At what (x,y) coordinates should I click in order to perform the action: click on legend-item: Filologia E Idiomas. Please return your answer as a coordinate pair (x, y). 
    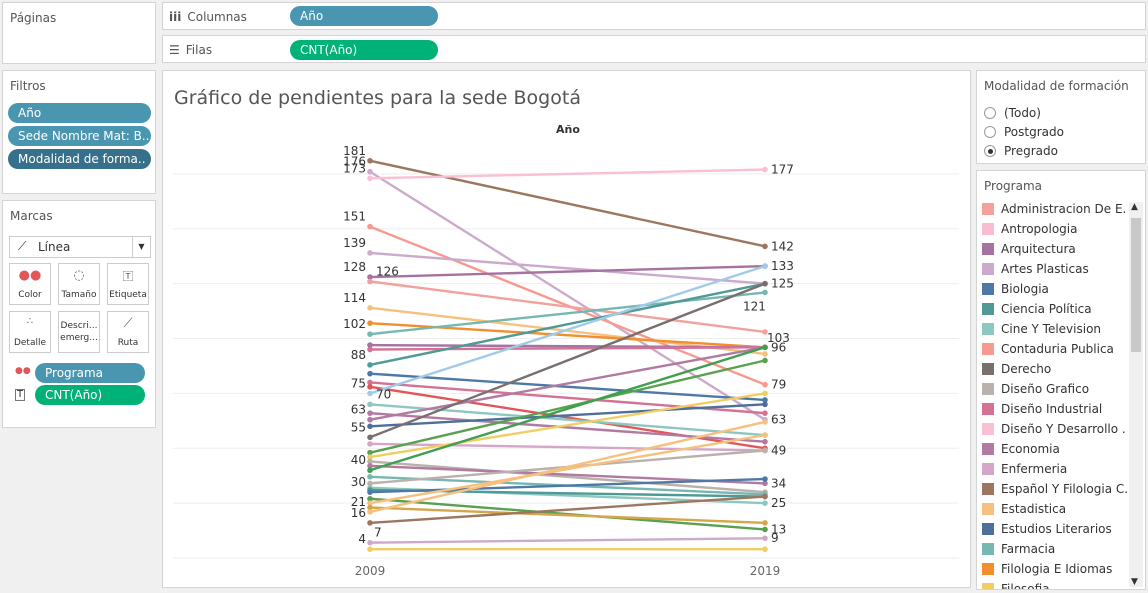
    Looking at the image, I should click on (1047, 572).